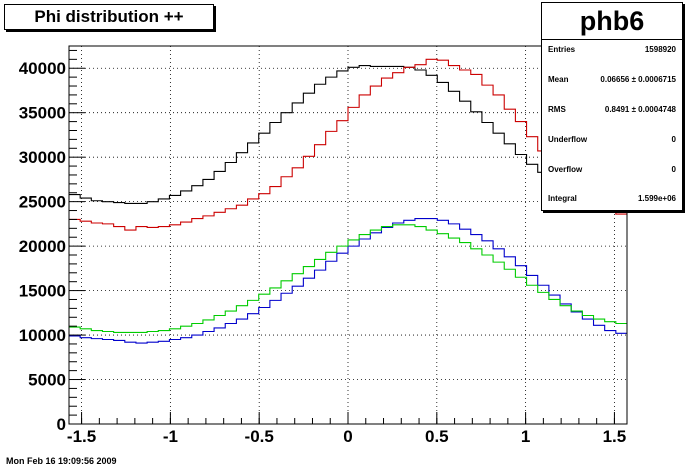  Describe the element at coordinates (562, 49) in the screenshot. I see `stats-label: Entries` at that location.